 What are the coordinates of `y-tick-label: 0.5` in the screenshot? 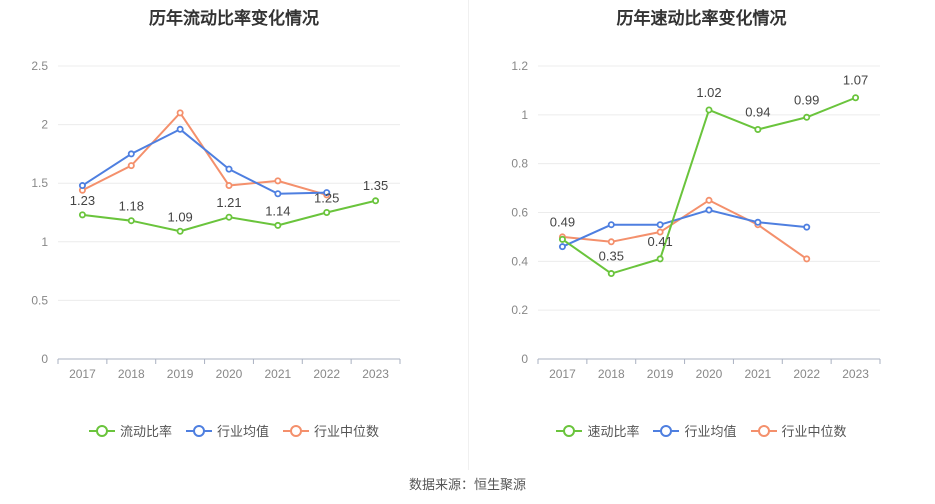 It's located at (39, 300).